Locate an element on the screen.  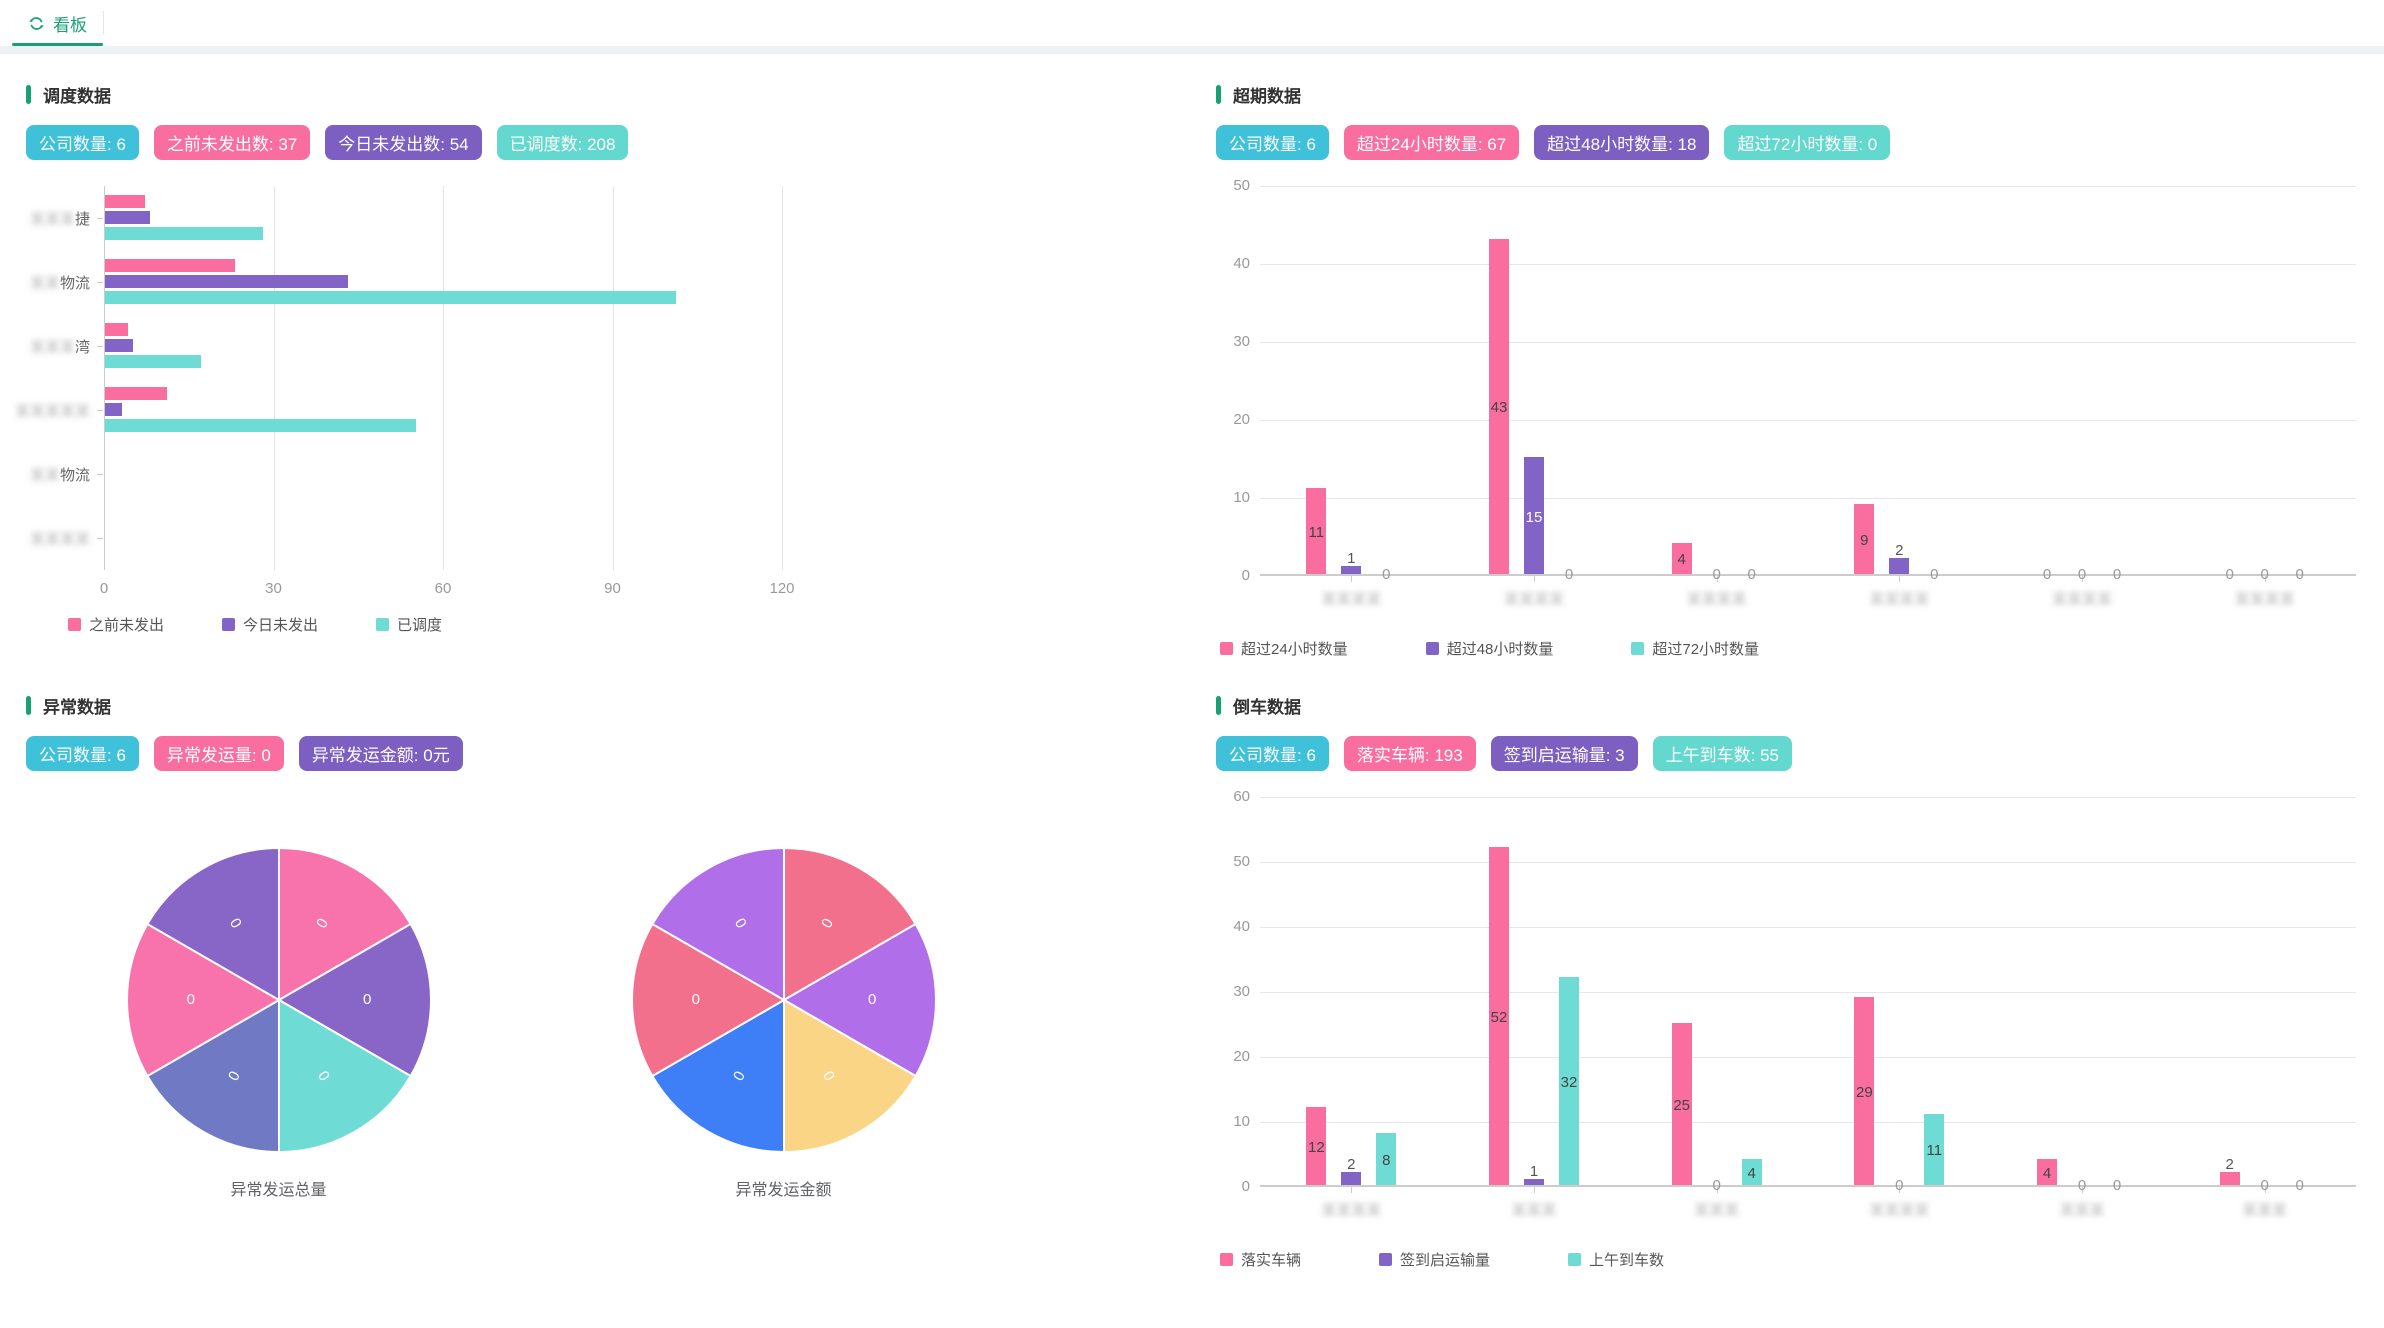
bar-之前未发出 is located at coordinates (116, 329).